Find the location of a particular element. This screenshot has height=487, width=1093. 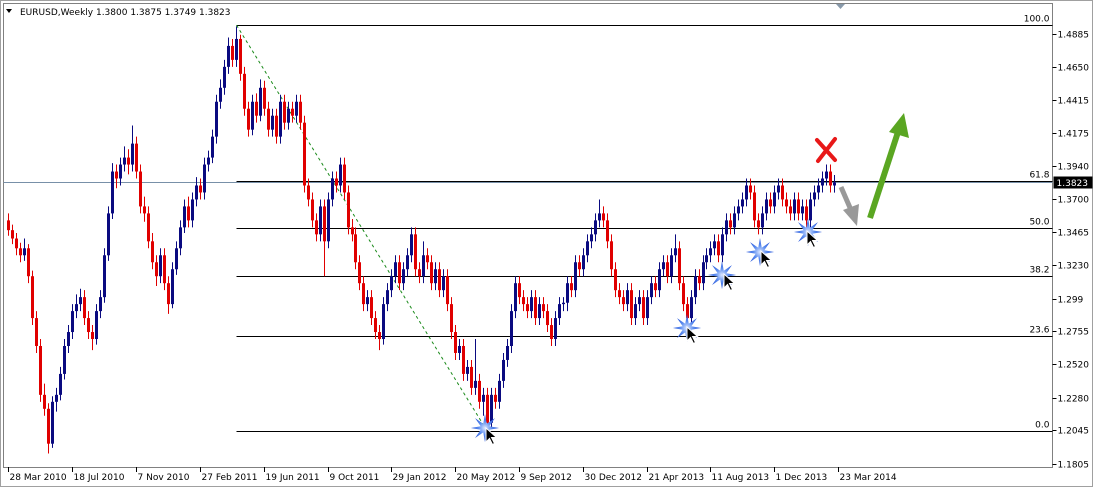

fib-label: 61.8 is located at coordinates (1039, 176).